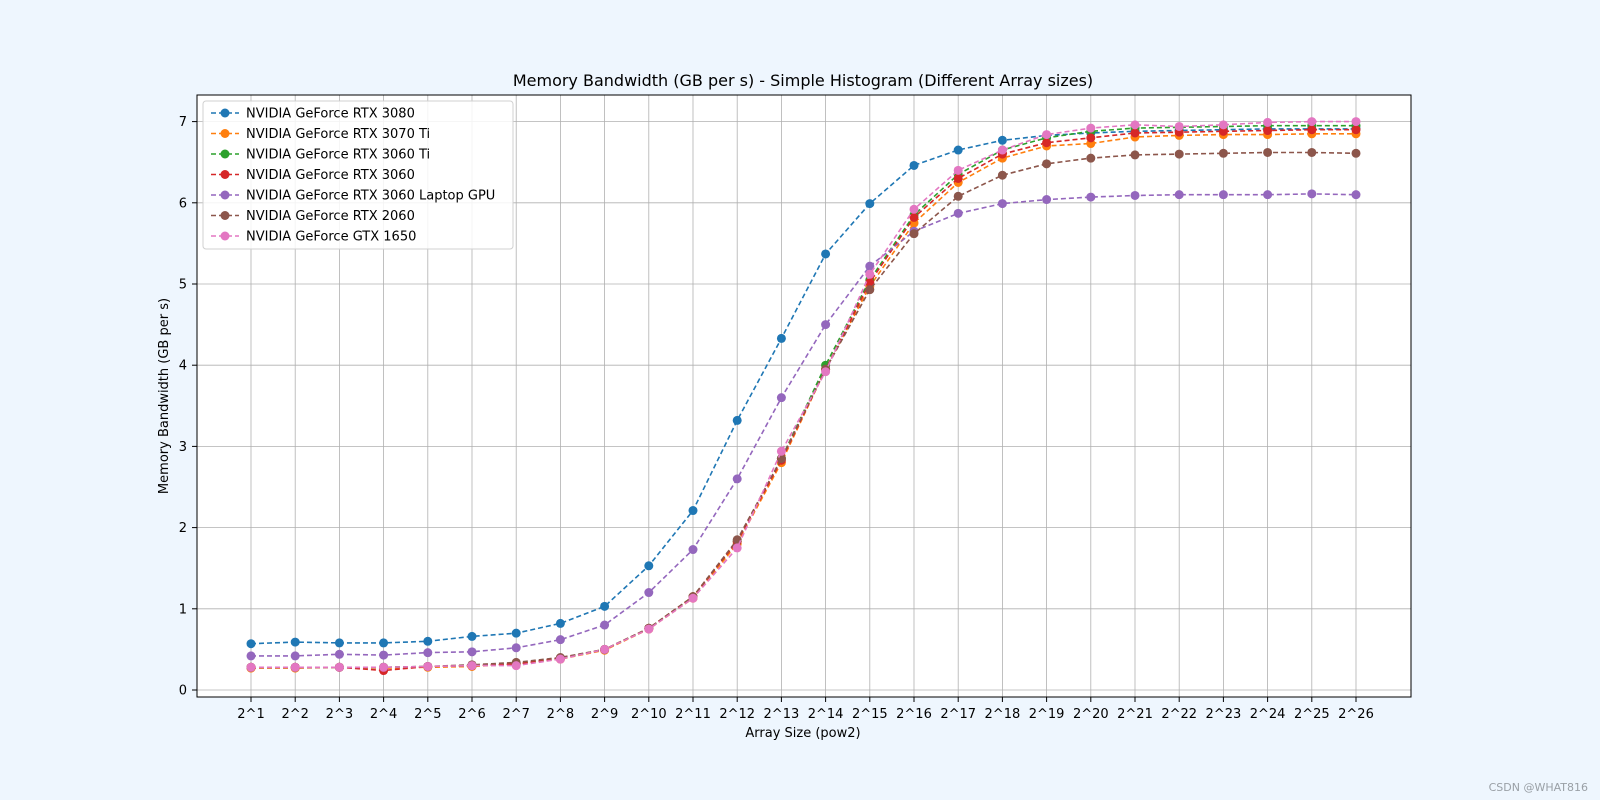 The height and width of the screenshot is (800, 1600). I want to click on watermark: CSDN @WHAT816, so click(1538, 787).